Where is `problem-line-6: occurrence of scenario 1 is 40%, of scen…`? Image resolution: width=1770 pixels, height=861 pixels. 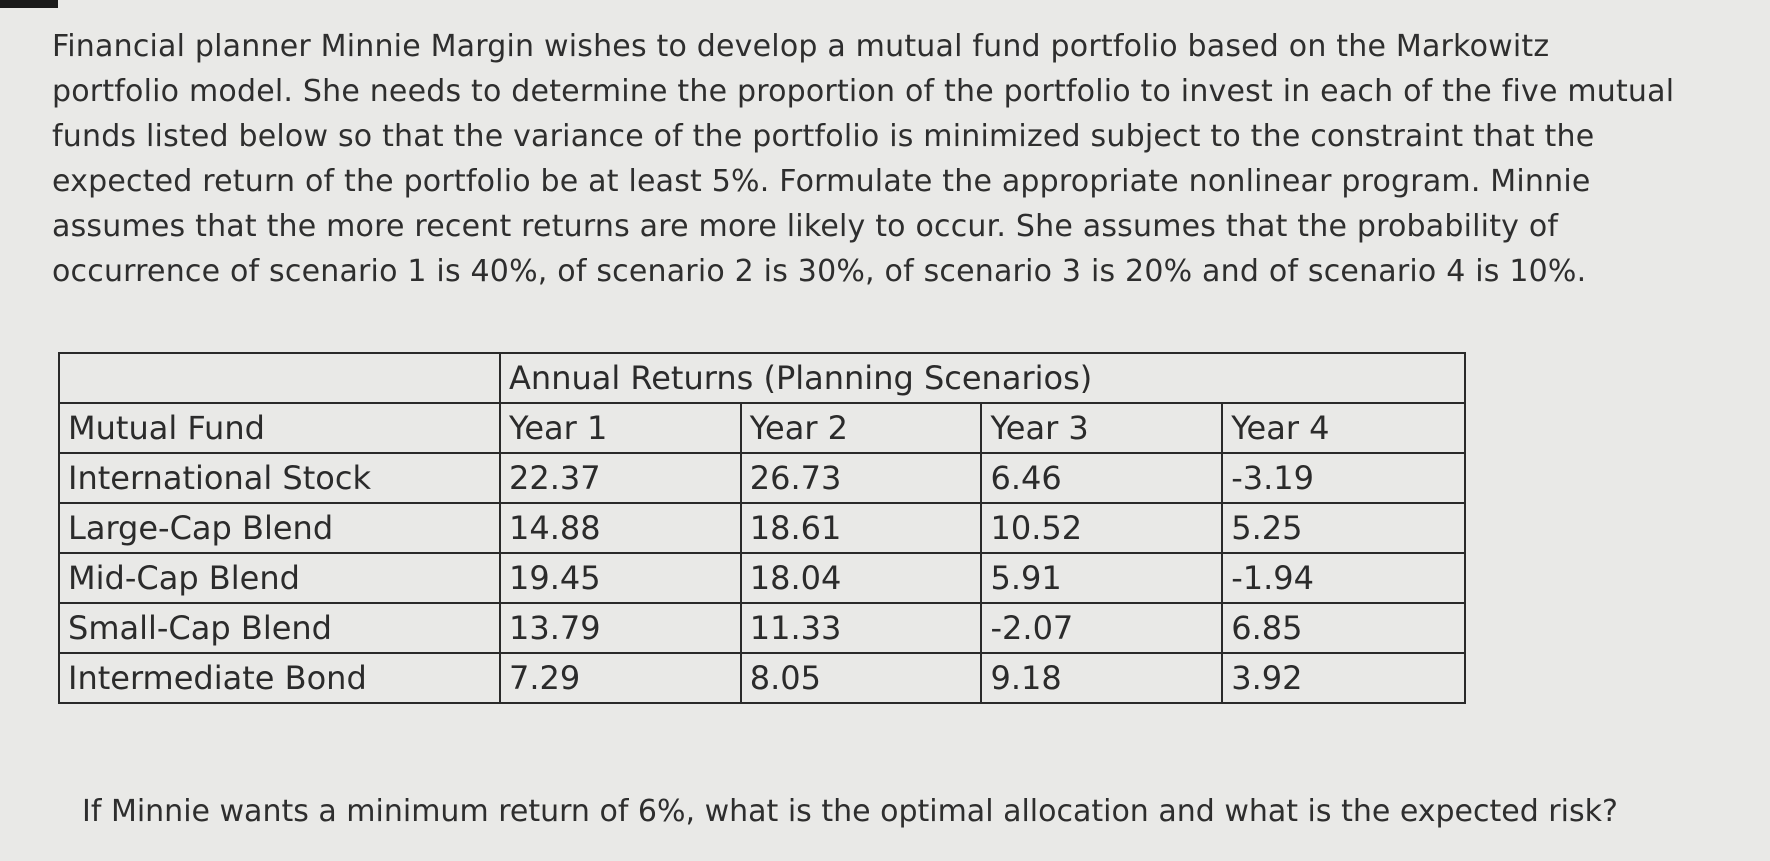 problem-line-6: occurrence of scenario 1 is 40%, of scen… is located at coordinates (819, 271).